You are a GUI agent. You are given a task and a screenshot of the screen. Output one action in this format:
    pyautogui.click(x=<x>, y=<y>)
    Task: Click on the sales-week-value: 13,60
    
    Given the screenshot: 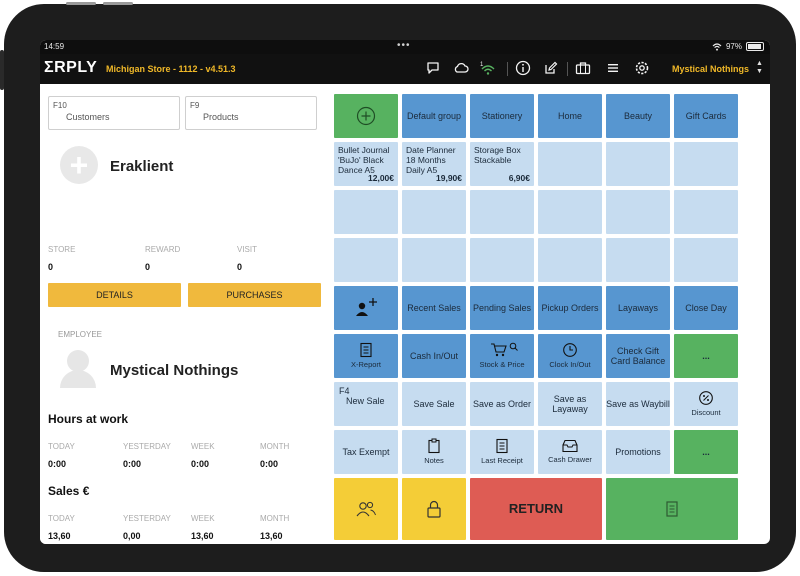 What is the action you would take?
    pyautogui.click(x=202, y=536)
    